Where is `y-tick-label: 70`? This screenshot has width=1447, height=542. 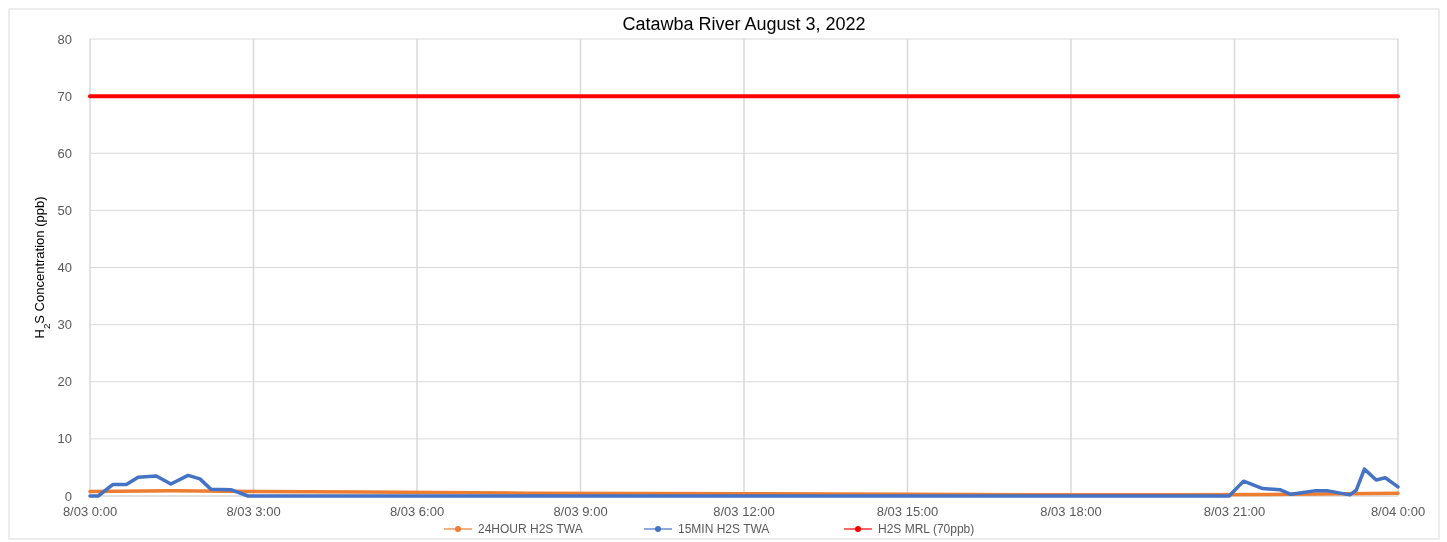
y-tick-label: 70 is located at coordinates (64, 96).